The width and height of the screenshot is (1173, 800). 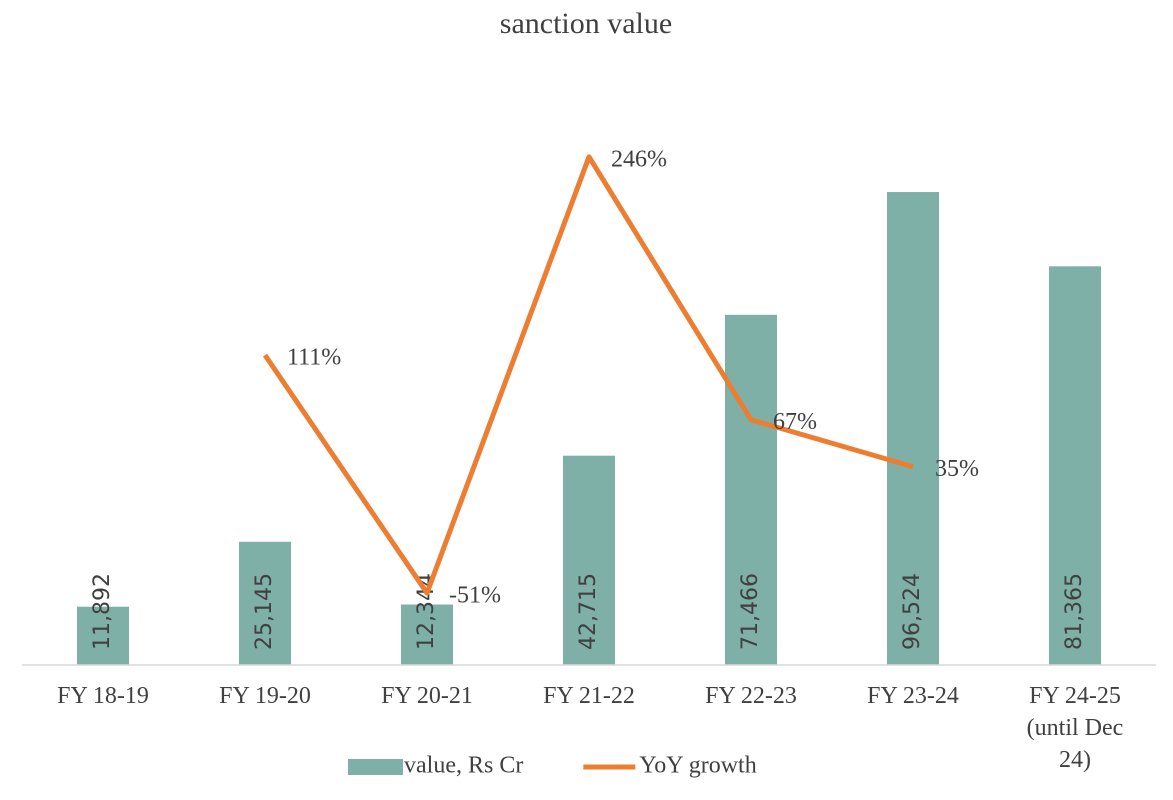 What do you see at coordinates (463, 766) in the screenshot?
I see `legend-label: value, Rs Cr` at bounding box center [463, 766].